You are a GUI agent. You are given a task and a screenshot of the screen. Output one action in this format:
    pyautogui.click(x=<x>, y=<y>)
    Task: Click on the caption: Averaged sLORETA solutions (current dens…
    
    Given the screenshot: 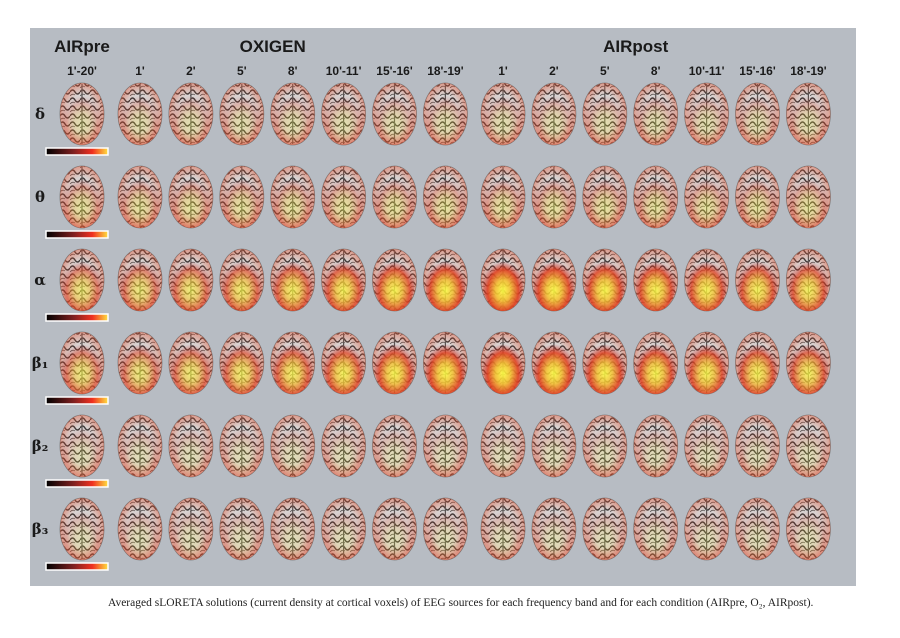 What is the action you would take?
    pyautogui.click(x=461, y=603)
    